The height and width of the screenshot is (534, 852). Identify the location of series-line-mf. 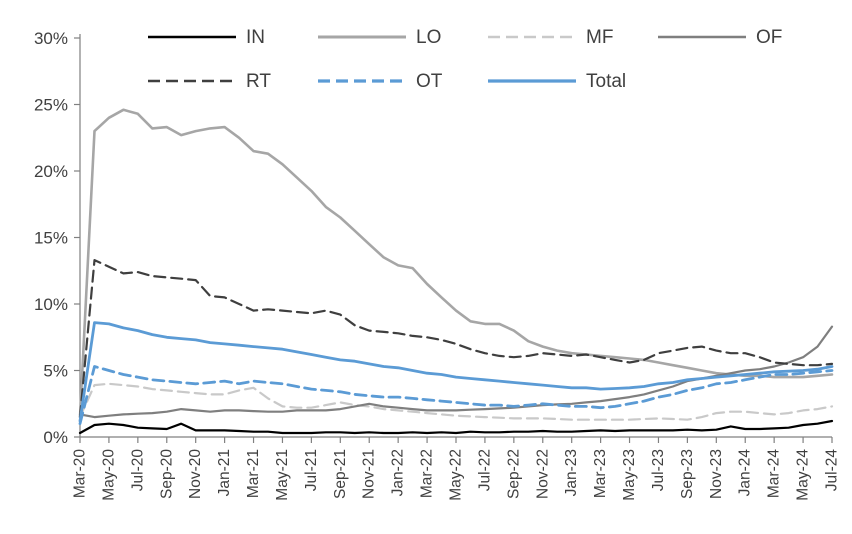
(456, 401).